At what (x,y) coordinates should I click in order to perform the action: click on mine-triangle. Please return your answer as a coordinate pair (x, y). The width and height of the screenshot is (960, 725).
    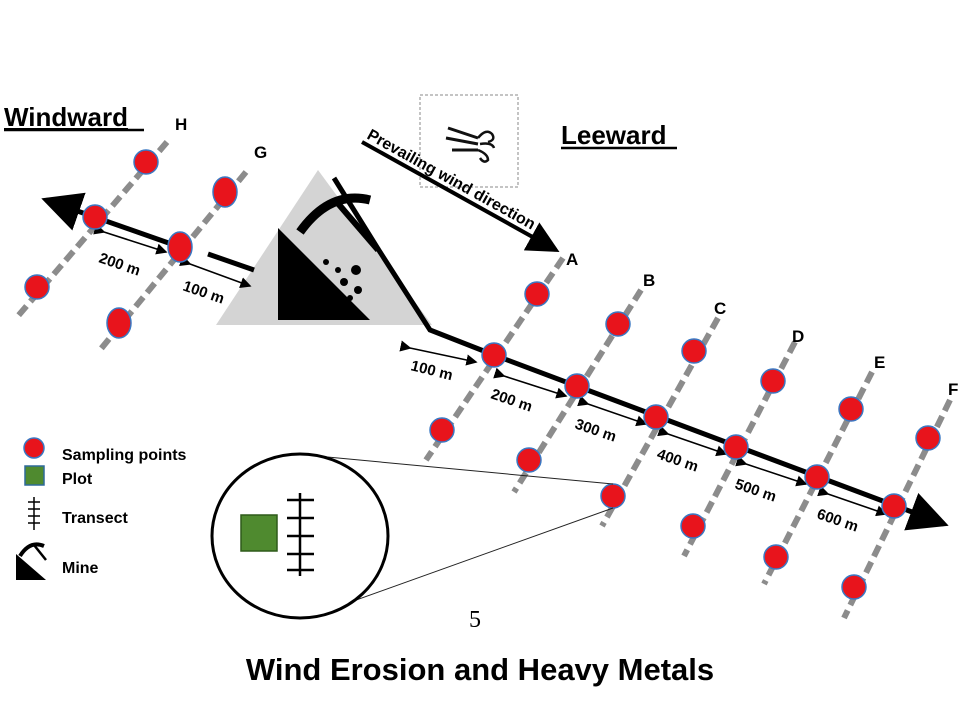
    Looking at the image, I should click on (324, 247).